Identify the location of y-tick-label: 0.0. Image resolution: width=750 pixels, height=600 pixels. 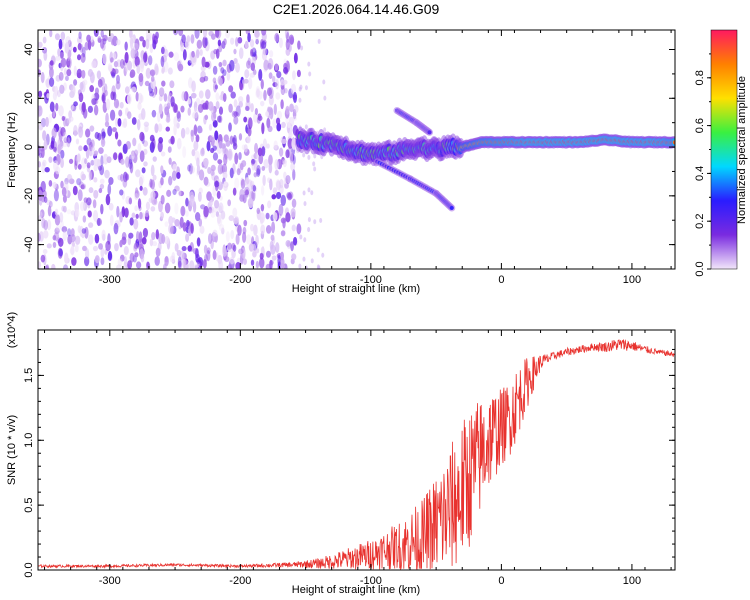
(29, 569).